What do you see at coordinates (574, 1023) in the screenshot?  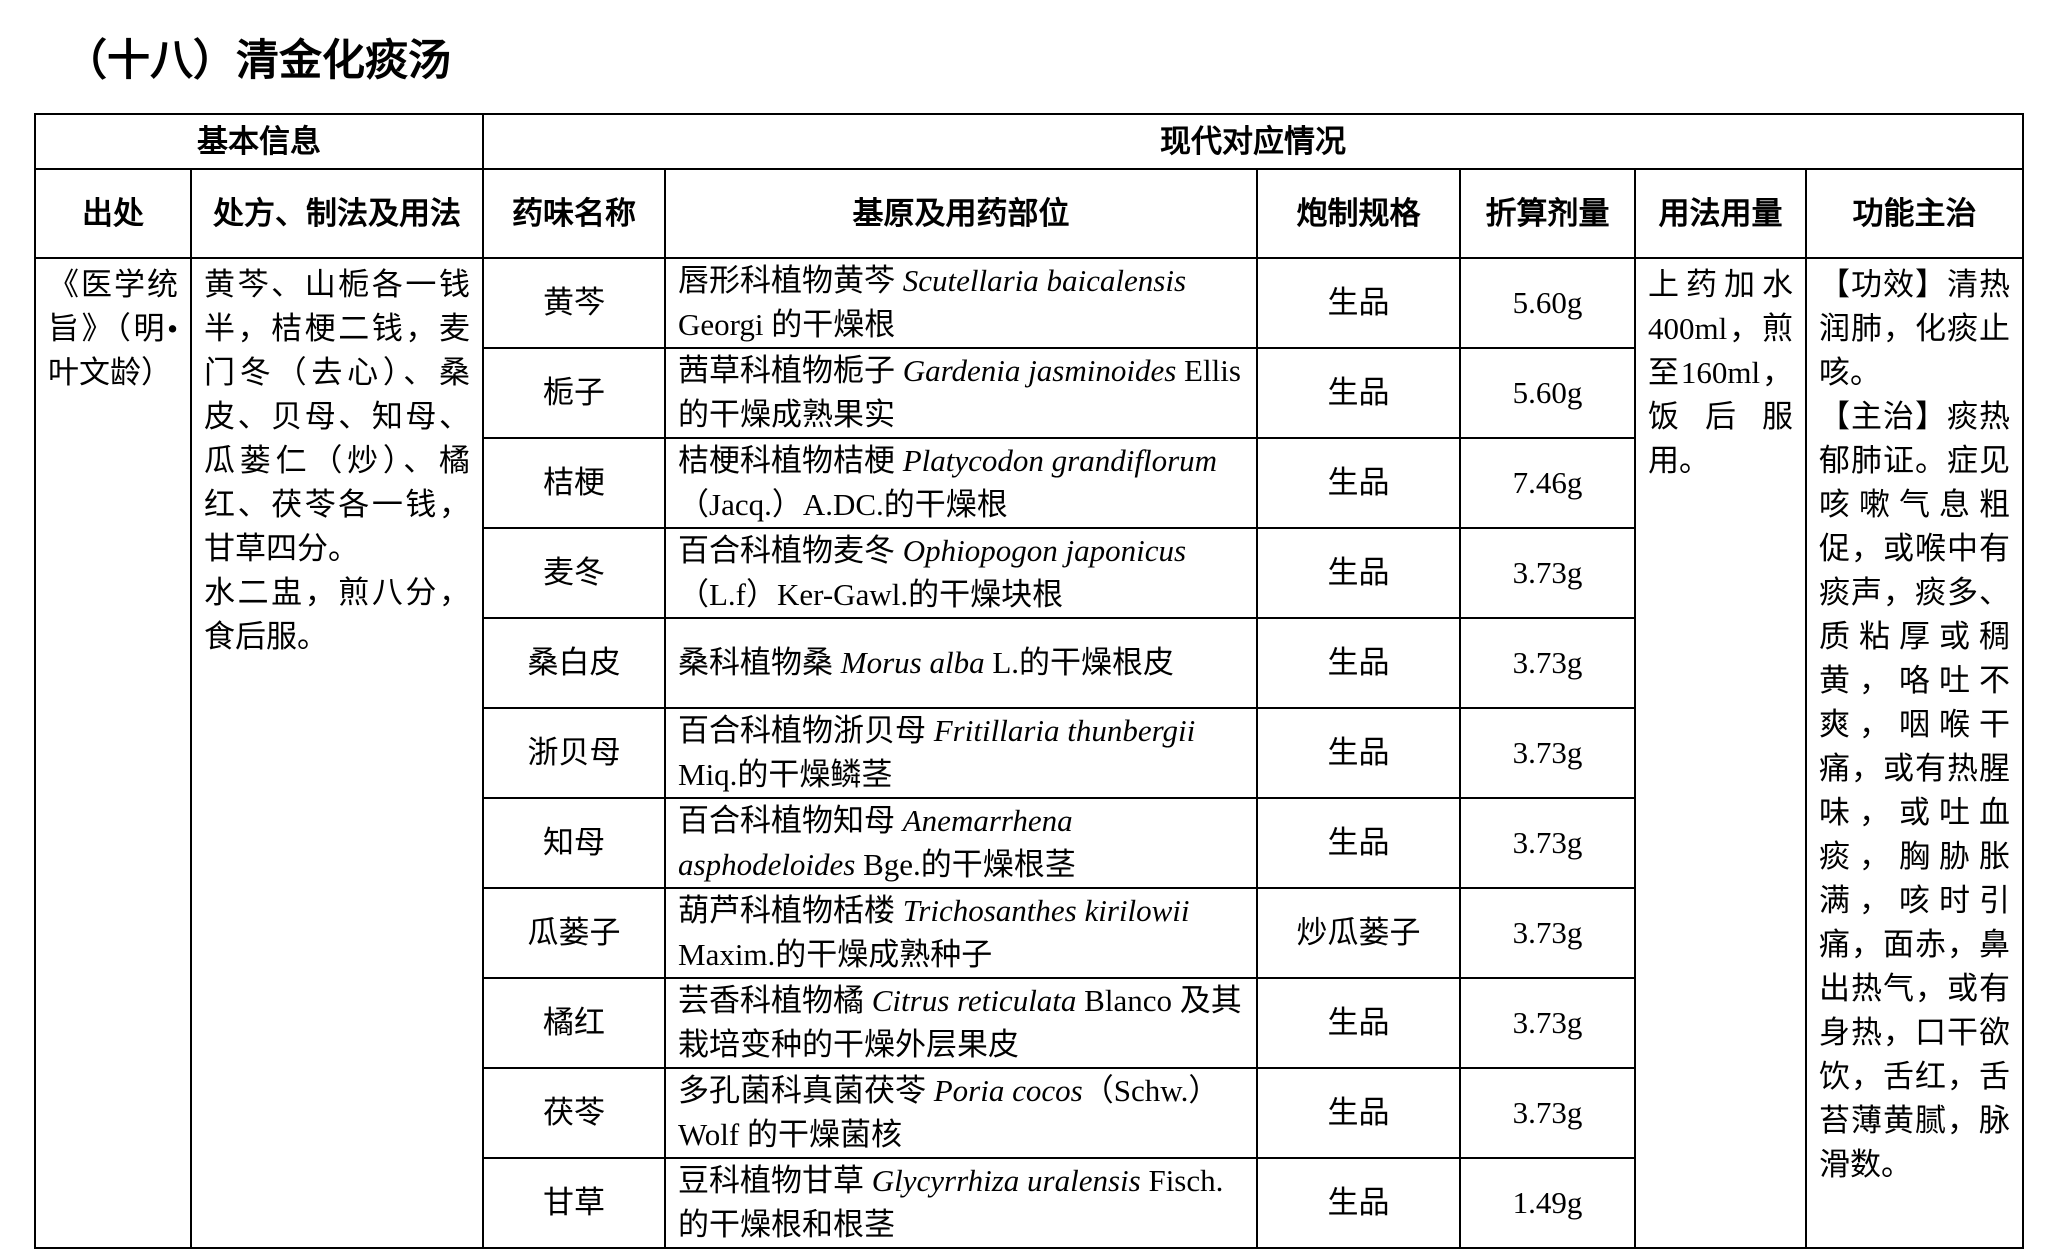 I see `herb-name: 橘红` at bounding box center [574, 1023].